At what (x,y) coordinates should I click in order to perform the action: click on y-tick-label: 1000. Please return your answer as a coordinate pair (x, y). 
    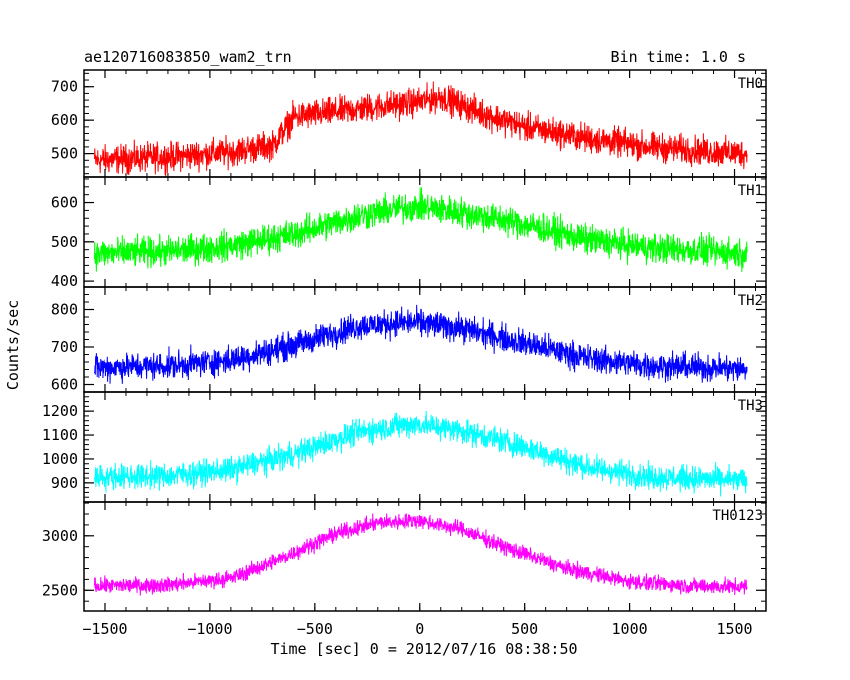
    Looking at the image, I should click on (60, 459).